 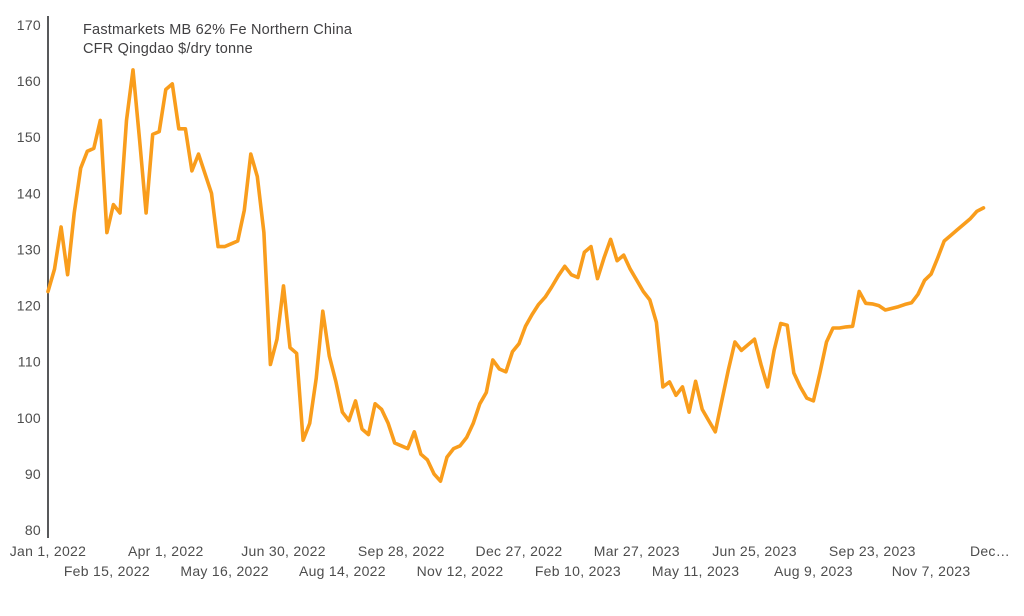 I want to click on y-axis-tick-label: 140, so click(x=29, y=193).